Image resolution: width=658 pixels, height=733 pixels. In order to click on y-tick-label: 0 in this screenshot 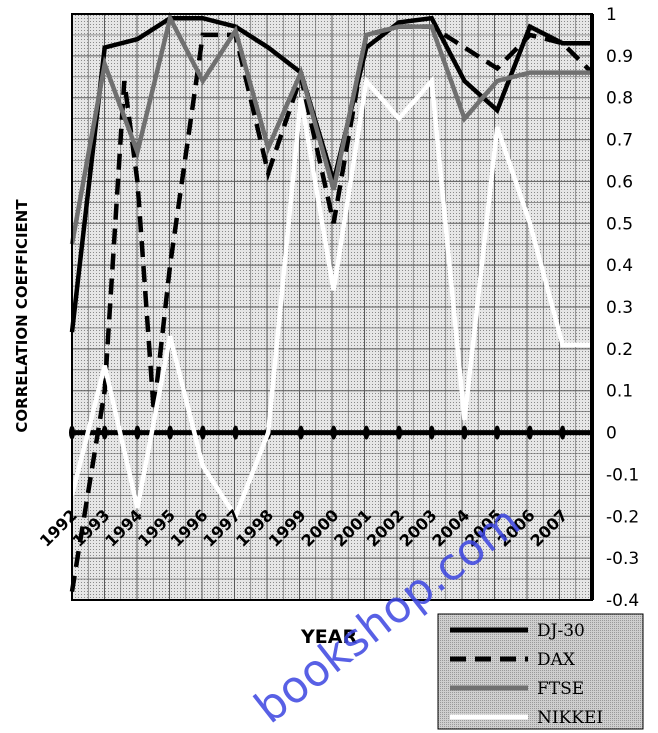, I will do `click(611, 434)`.